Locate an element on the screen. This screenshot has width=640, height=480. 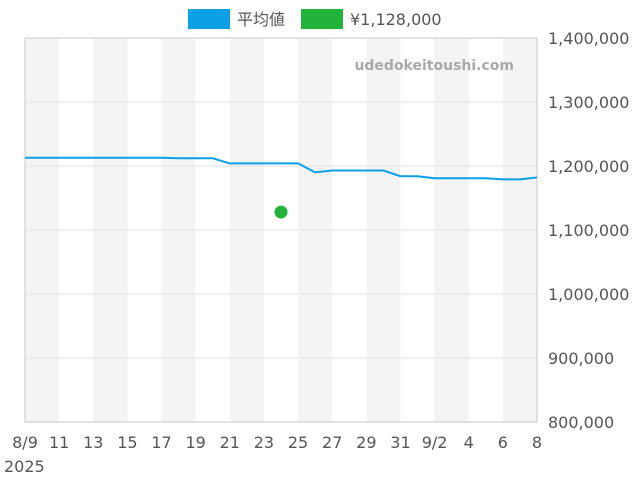
x-tick-label: 4 is located at coordinates (469, 442).